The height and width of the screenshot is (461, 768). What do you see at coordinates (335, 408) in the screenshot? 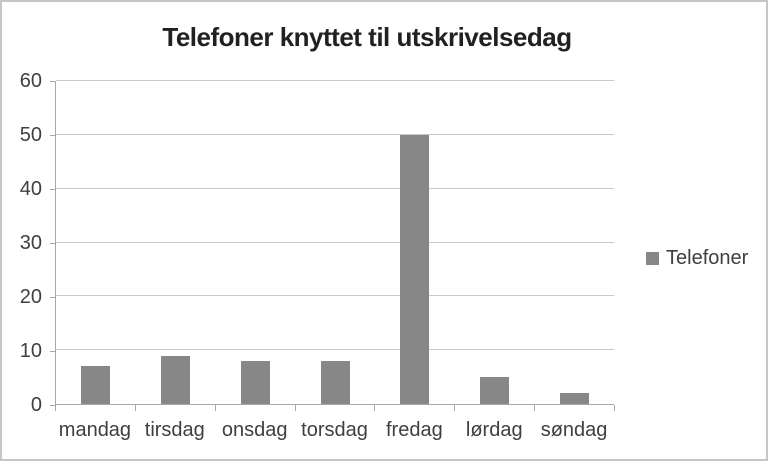
I see `x-axis-tick-marks` at bounding box center [335, 408].